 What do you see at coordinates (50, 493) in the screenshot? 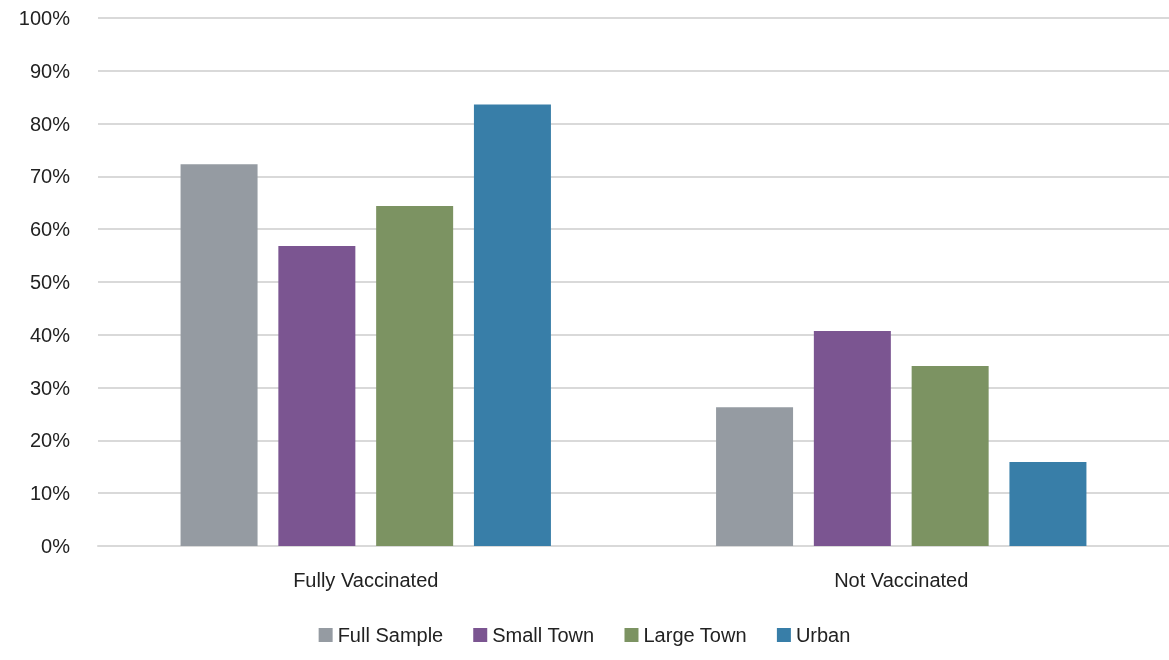
I see `y-tick-label: 10%` at bounding box center [50, 493].